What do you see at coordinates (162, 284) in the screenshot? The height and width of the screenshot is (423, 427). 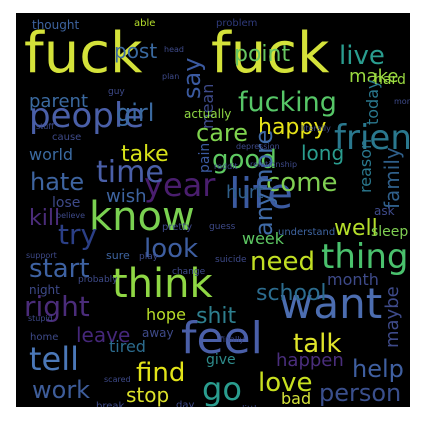 I see `word-think: think` at bounding box center [162, 284].